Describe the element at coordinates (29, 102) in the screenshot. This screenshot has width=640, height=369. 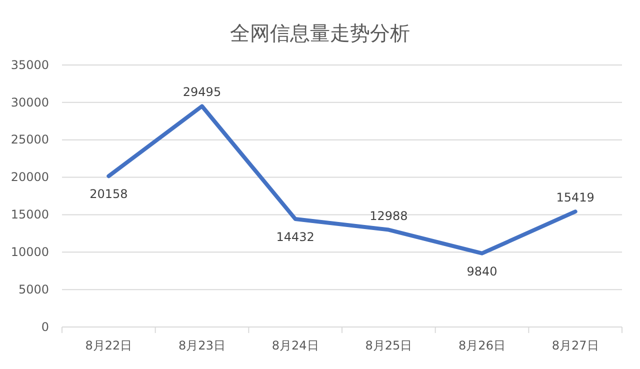
I see `y-tick-label: 30000` at that location.